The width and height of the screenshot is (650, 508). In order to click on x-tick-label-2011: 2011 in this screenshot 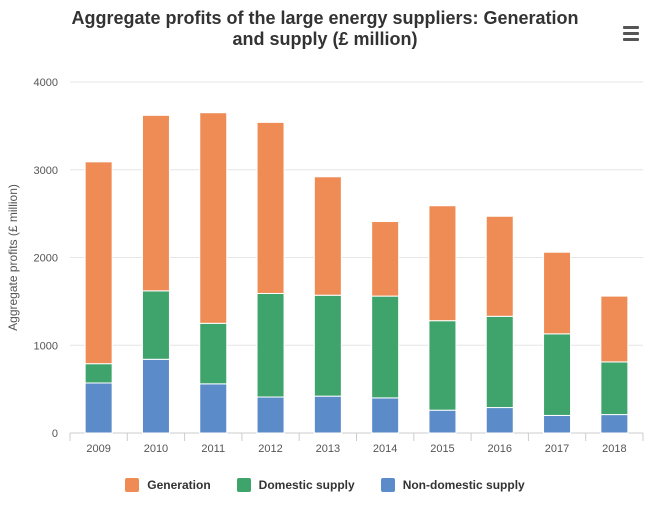, I will do `click(213, 449)`.